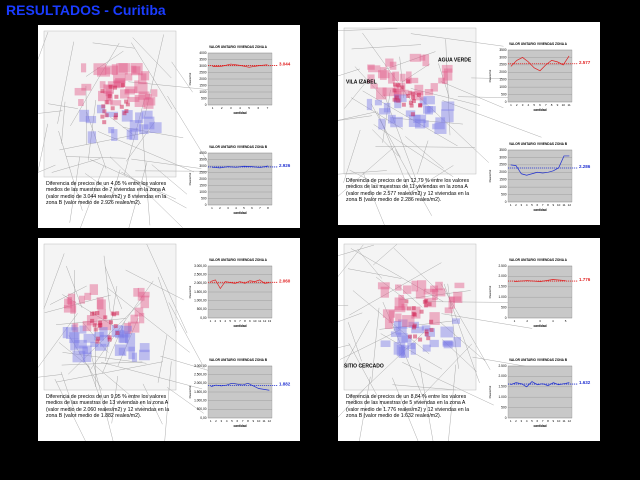 The width and height of the screenshot is (640, 480). Describe the element at coordinates (235, 321) in the screenshot. I see `x-tick-label: 6` at that location.